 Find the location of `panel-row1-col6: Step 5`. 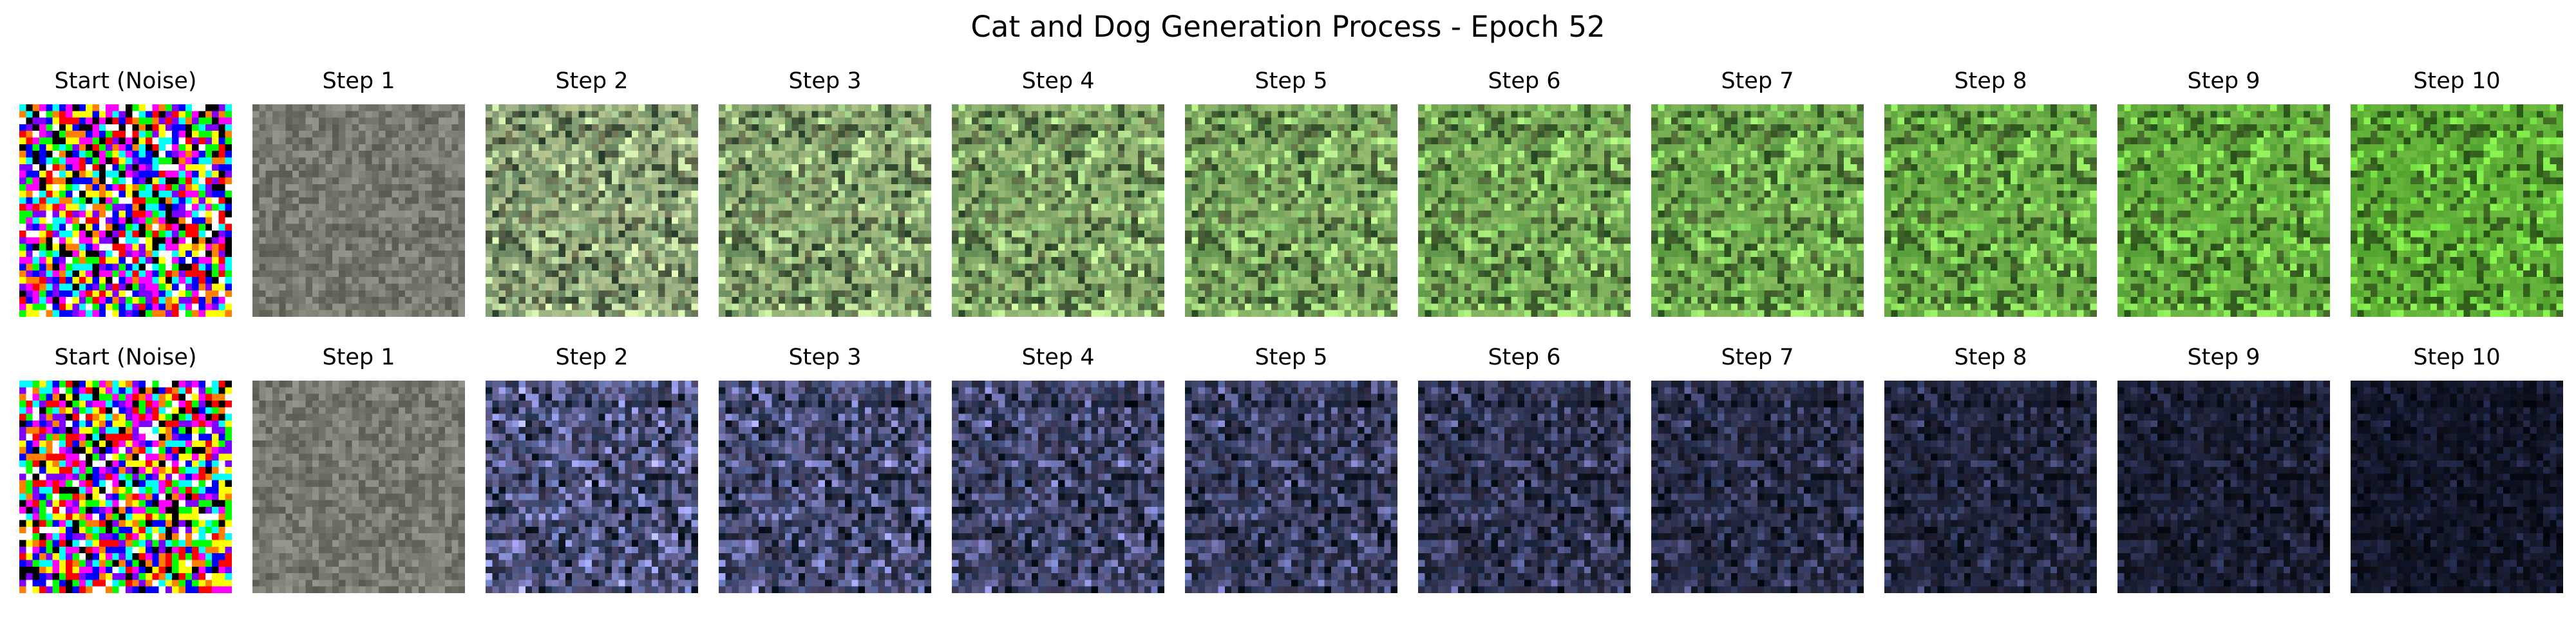

panel-row1-col6: Step 5 is located at coordinates (1291, 192).